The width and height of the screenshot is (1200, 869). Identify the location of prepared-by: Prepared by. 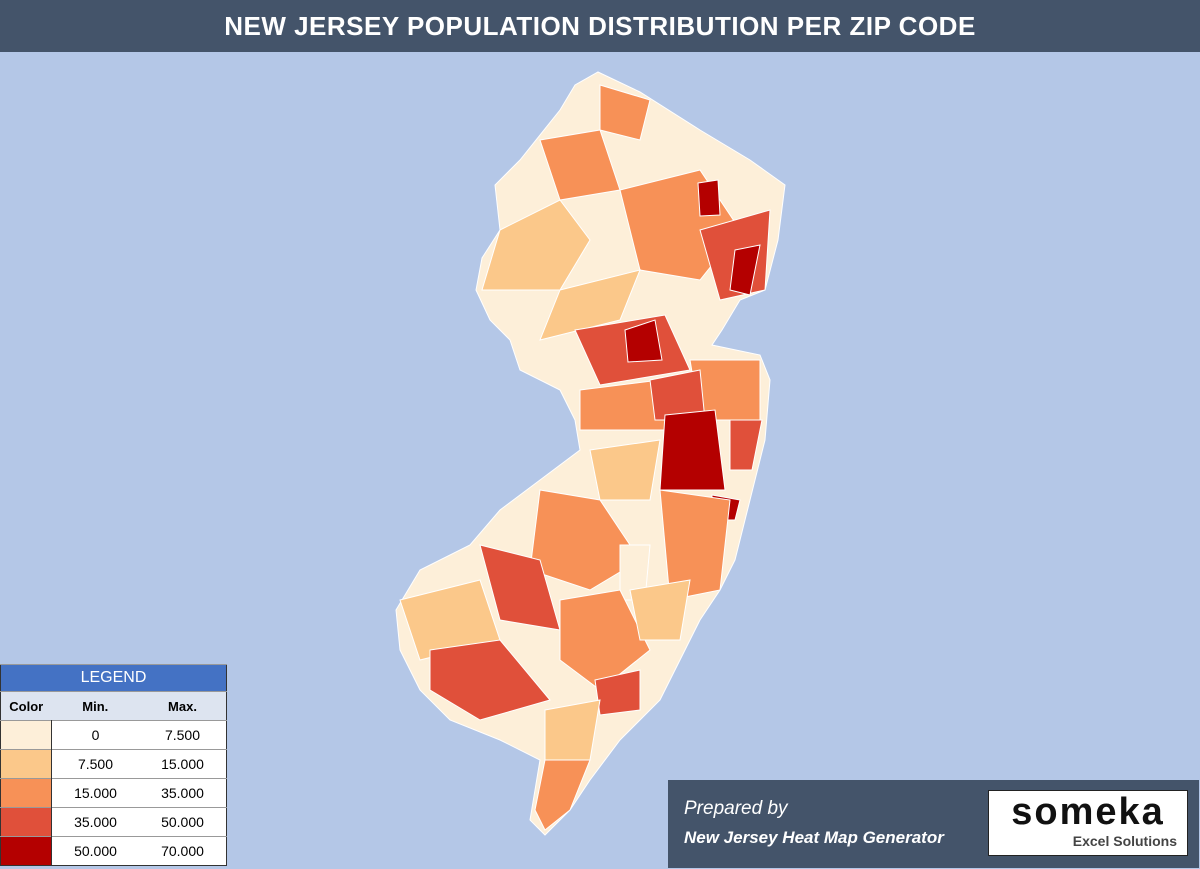
(736, 808).